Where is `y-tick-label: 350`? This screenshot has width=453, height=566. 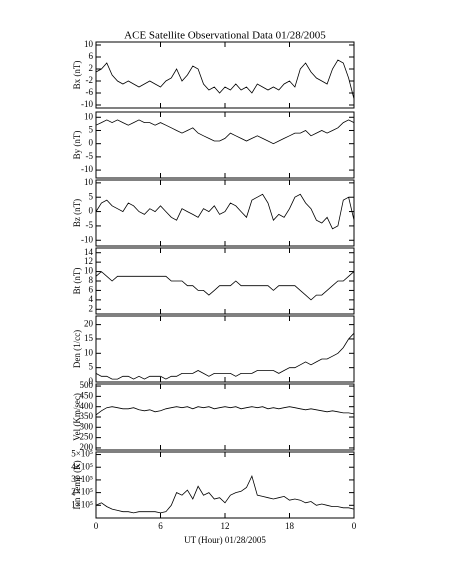 y-tick-label: 350 is located at coordinates (87, 416).